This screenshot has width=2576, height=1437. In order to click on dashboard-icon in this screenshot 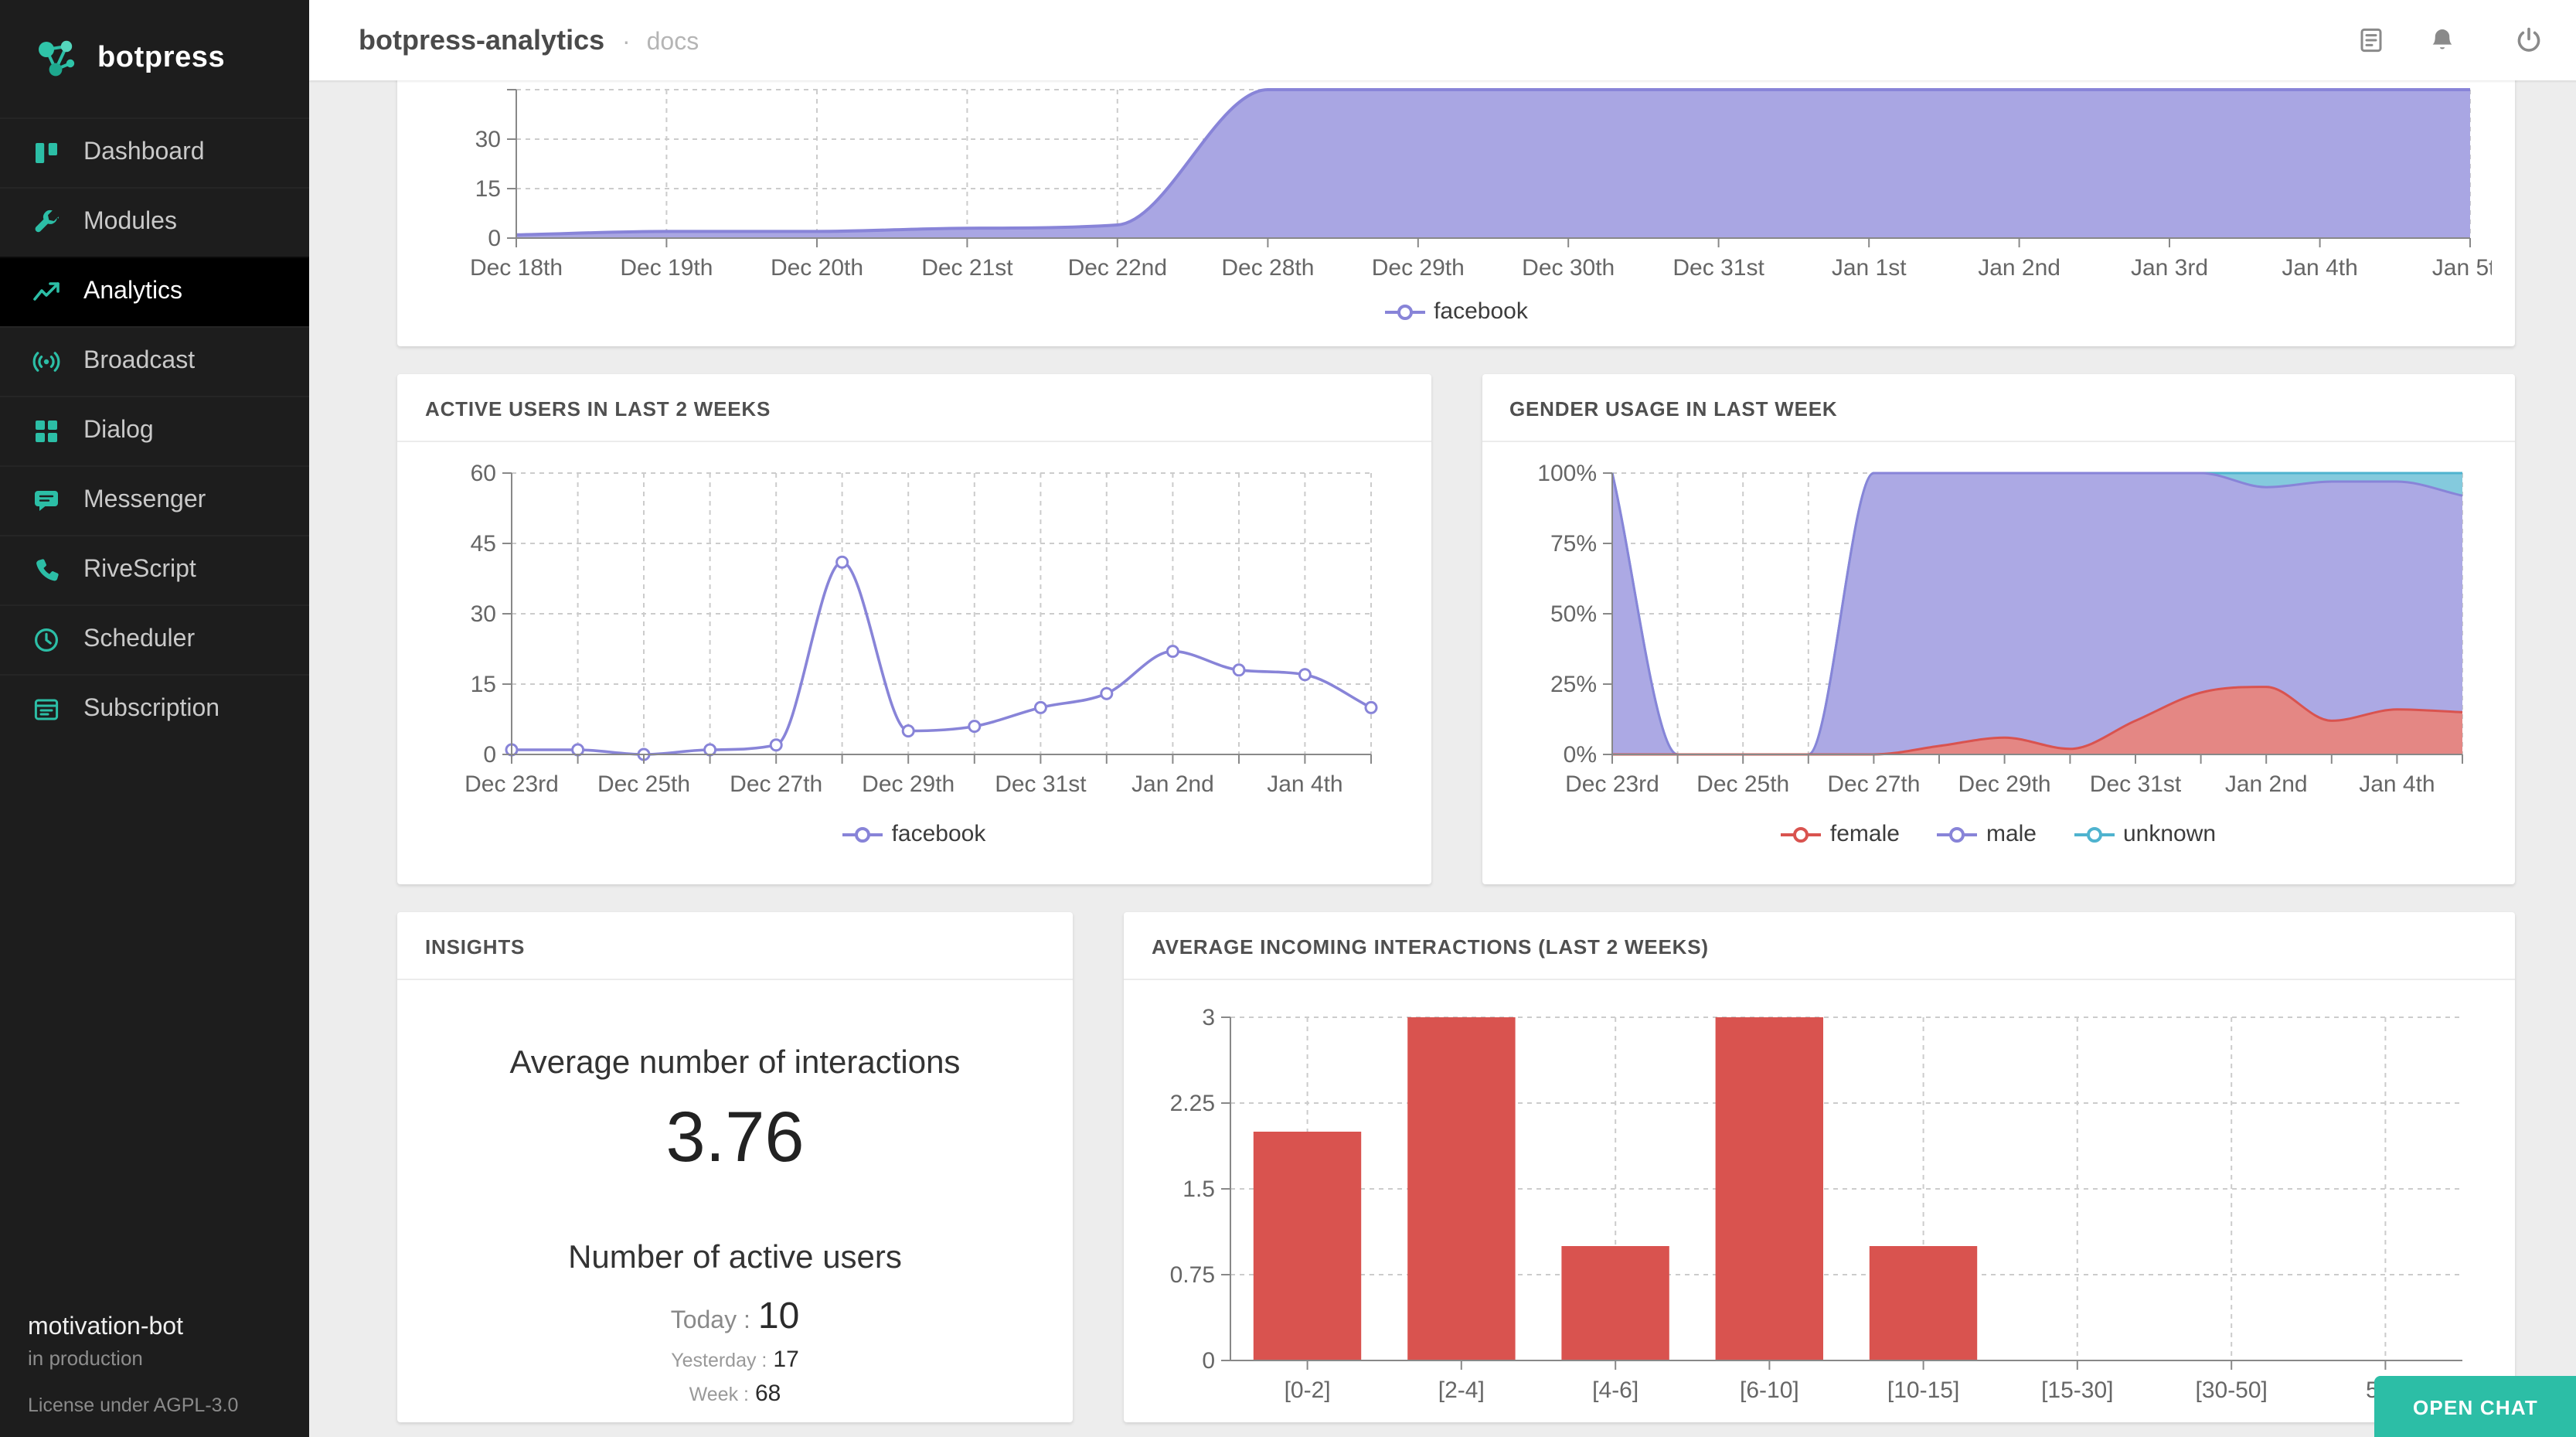, I will do `click(46, 153)`.